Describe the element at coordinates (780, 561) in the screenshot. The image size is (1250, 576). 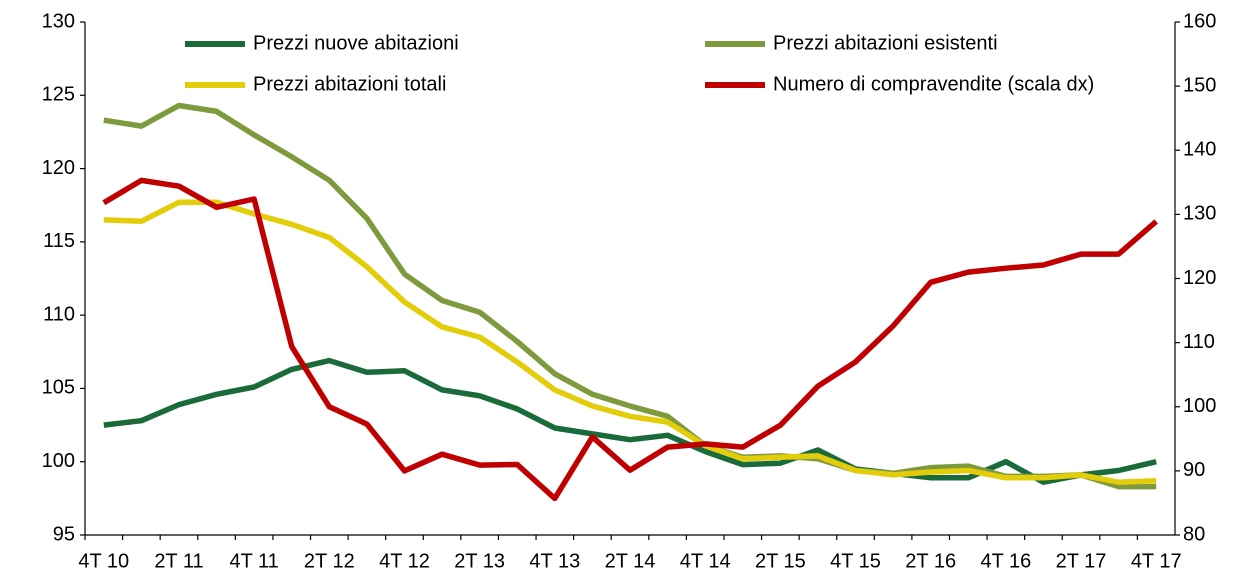
I see `x-tick-label: 2T 15` at that location.